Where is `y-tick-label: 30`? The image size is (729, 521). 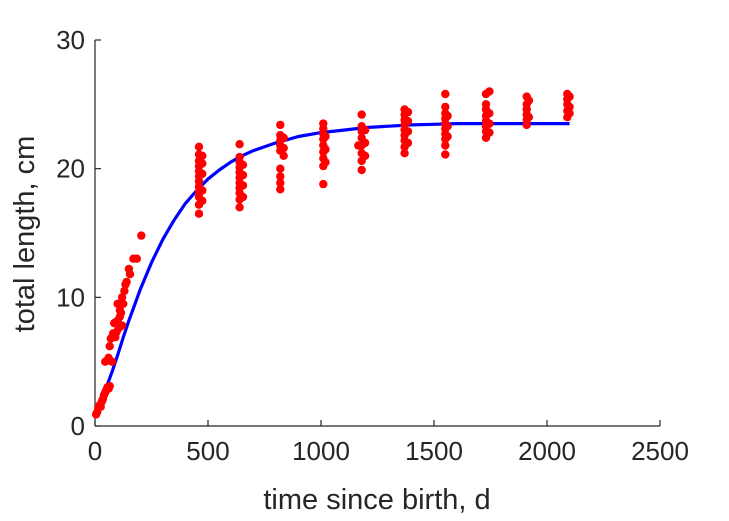
y-tick-label: 30 is located at coordinates (70, 40).